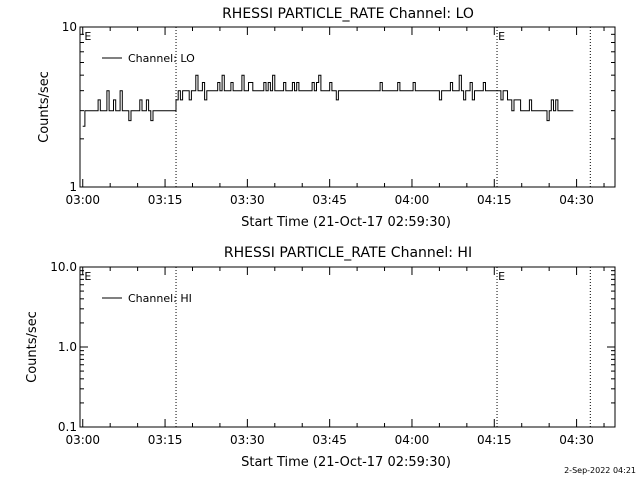 This screenshot has width=640, height=480. I want to click on y-tick-label: 0.1, so click(67, 427).